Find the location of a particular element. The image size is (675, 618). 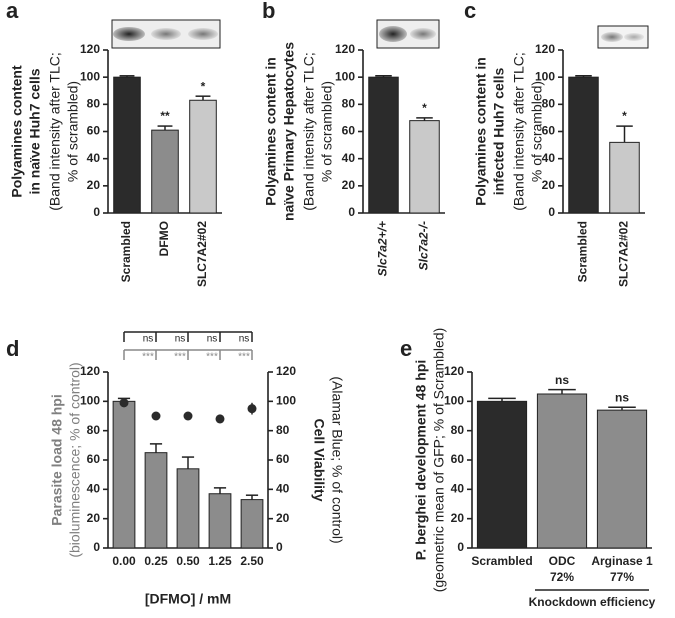

y2-axis-title: Cell Viability is located at coordinates (319, 460).